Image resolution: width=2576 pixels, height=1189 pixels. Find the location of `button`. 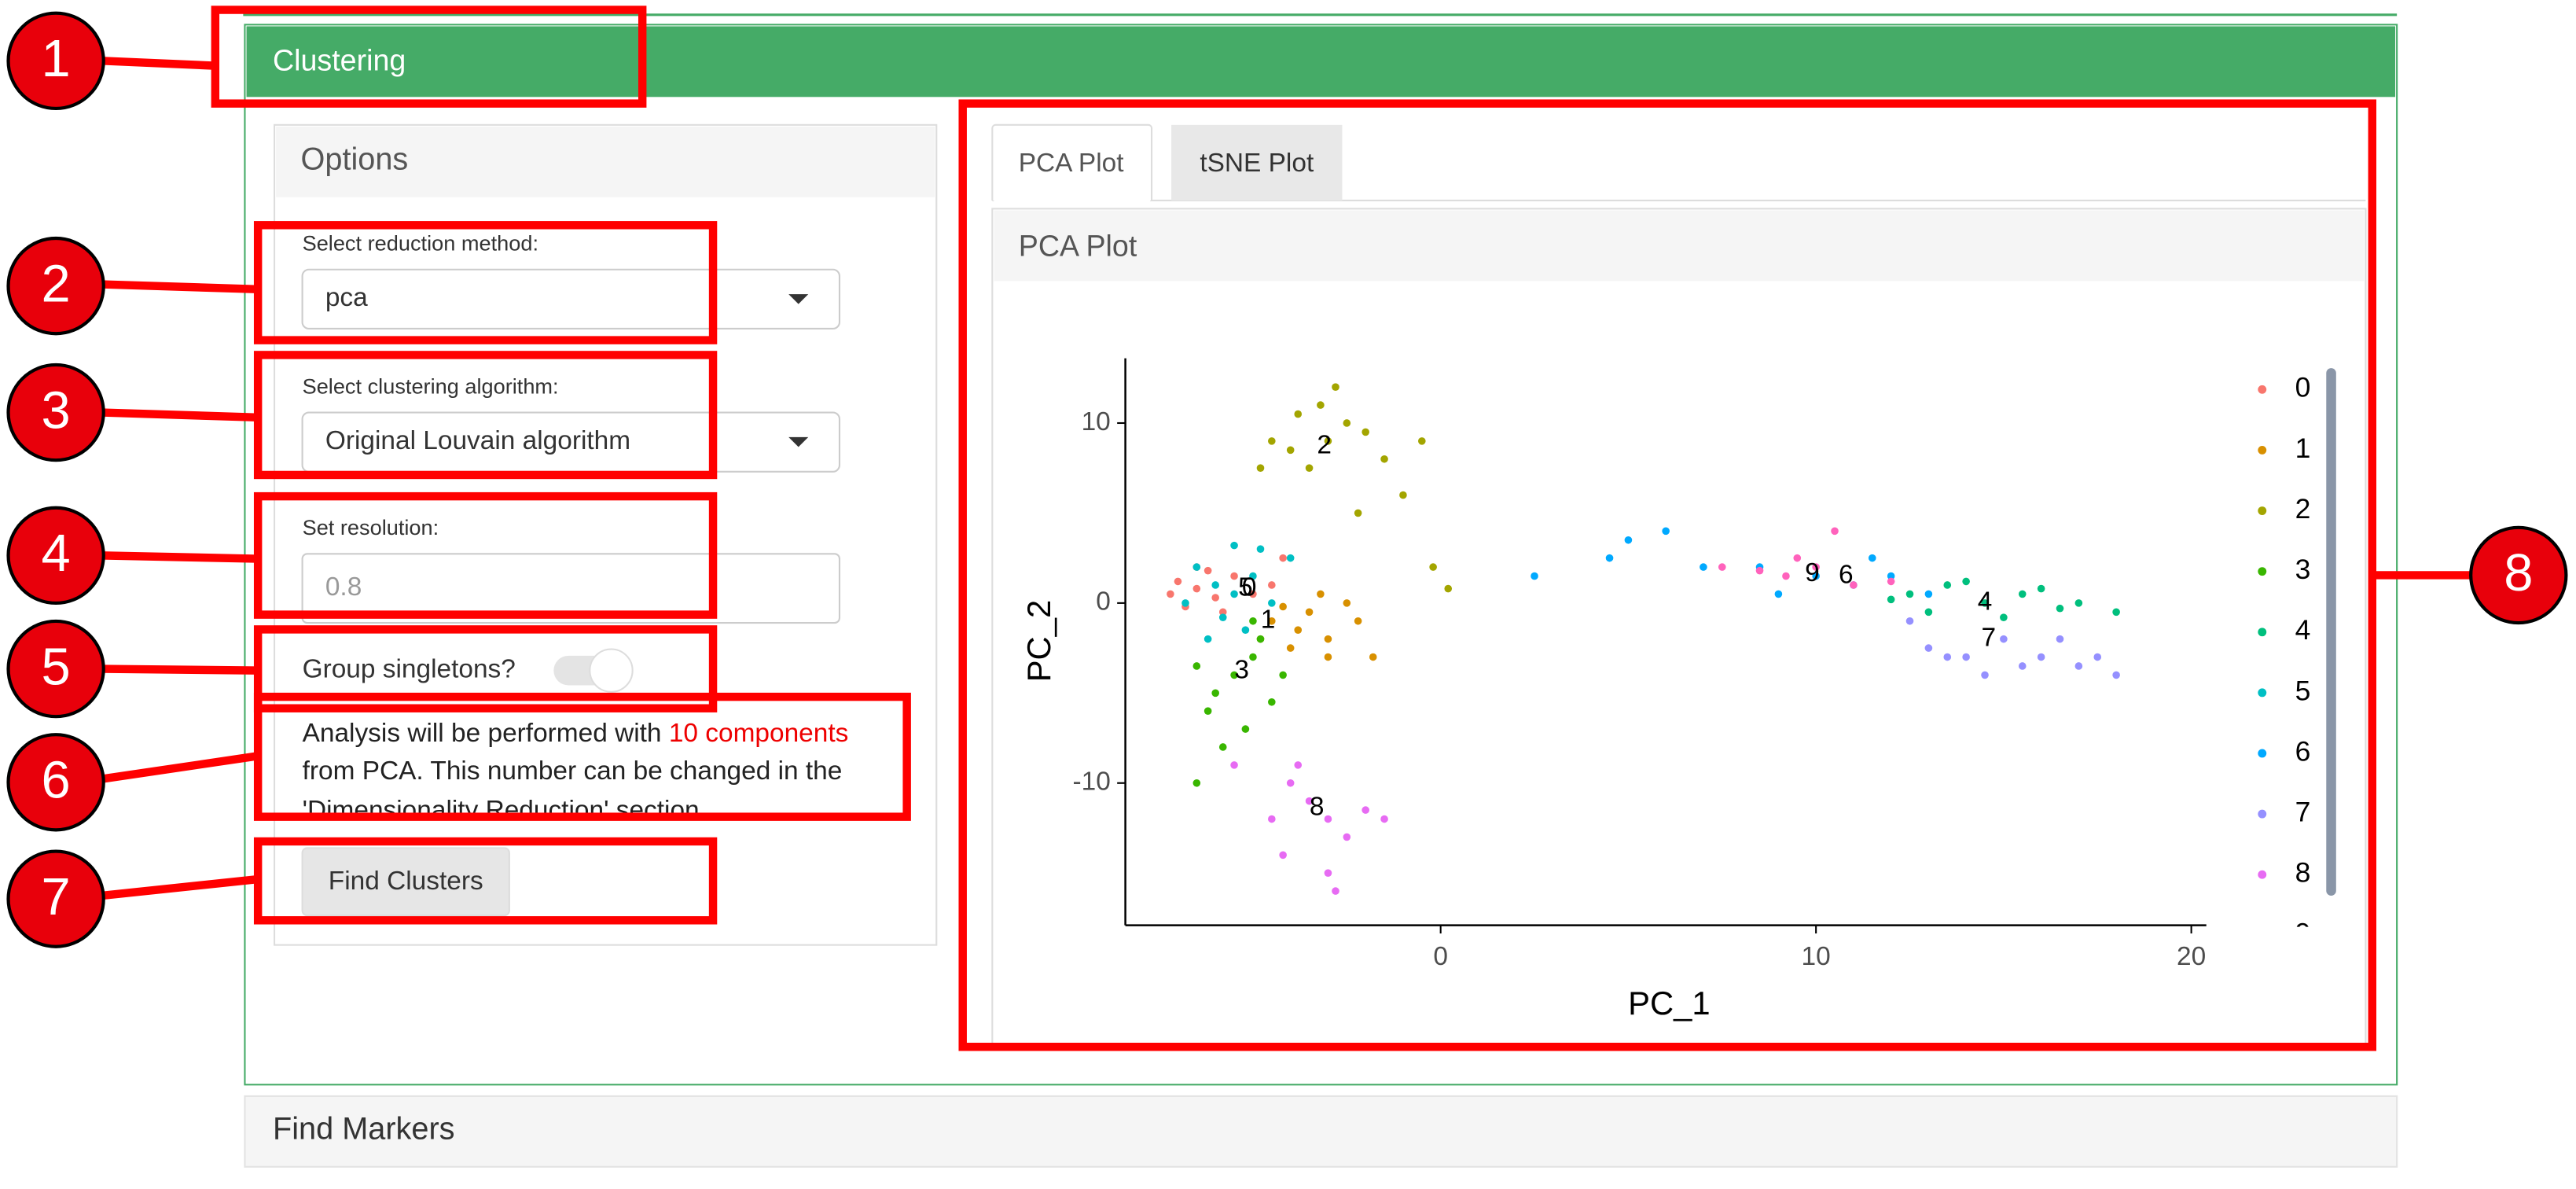

button is located at coordinates (405, 882).